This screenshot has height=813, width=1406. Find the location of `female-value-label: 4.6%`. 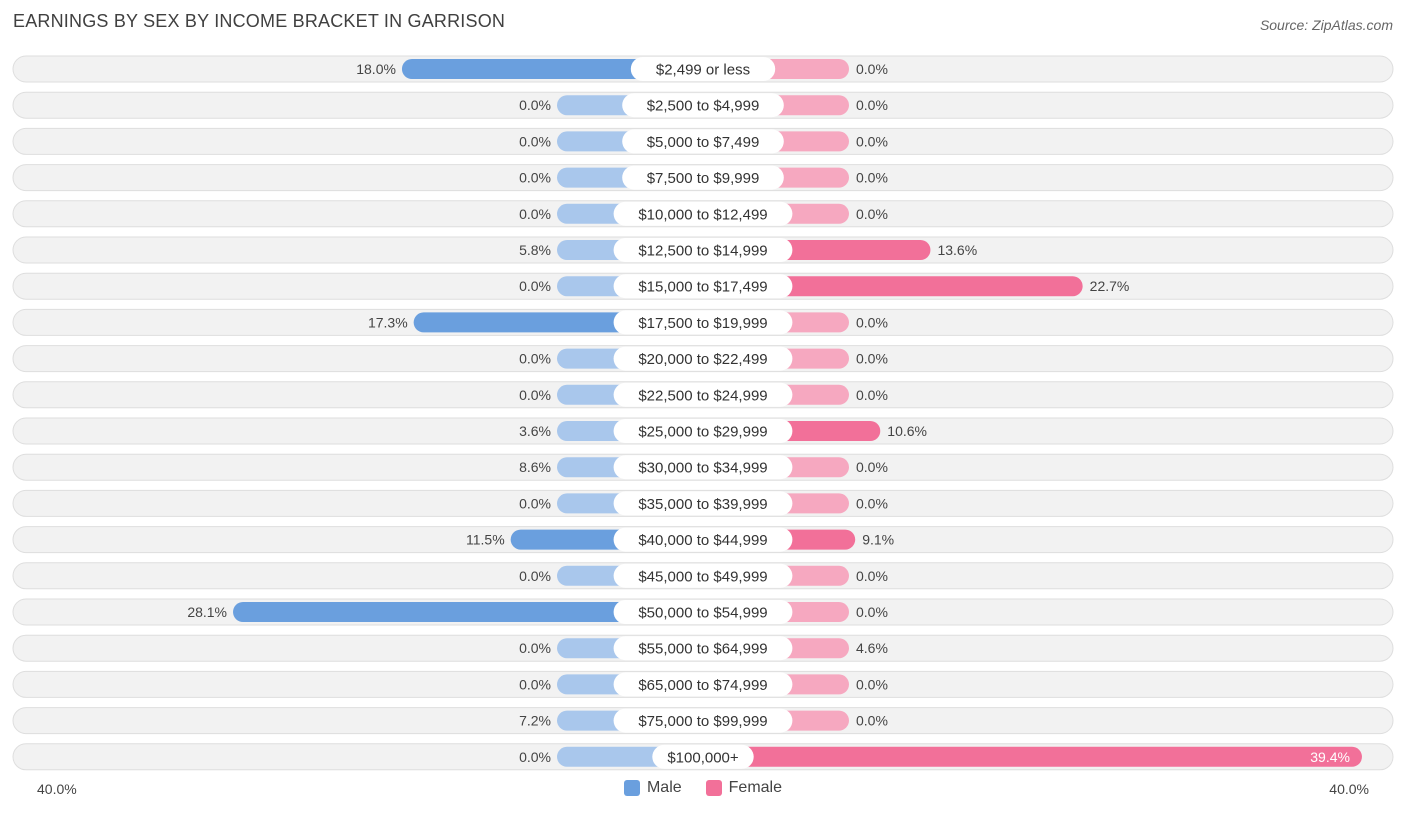

female-value-label: 4.6% is located at coordinates (872, 648).